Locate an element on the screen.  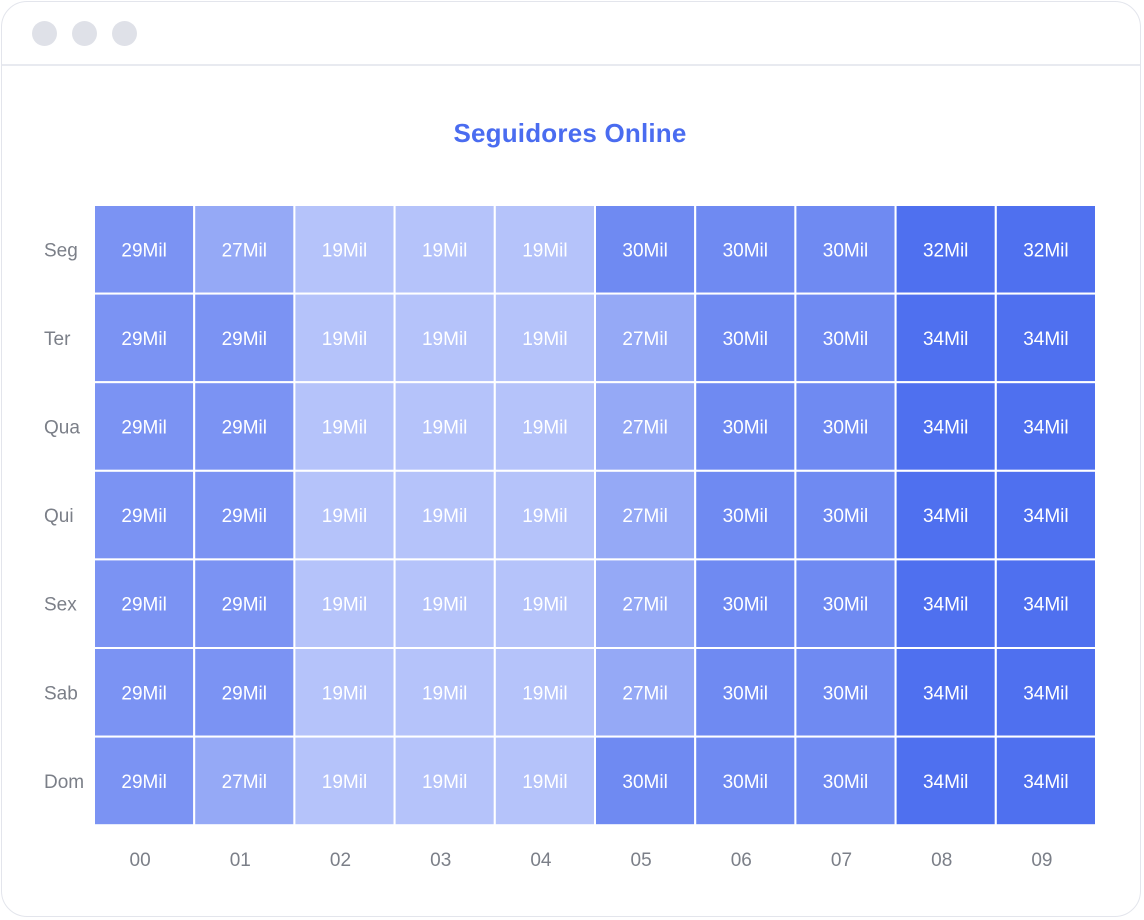
window-minimize-dot is located at coordinates (84, 33).